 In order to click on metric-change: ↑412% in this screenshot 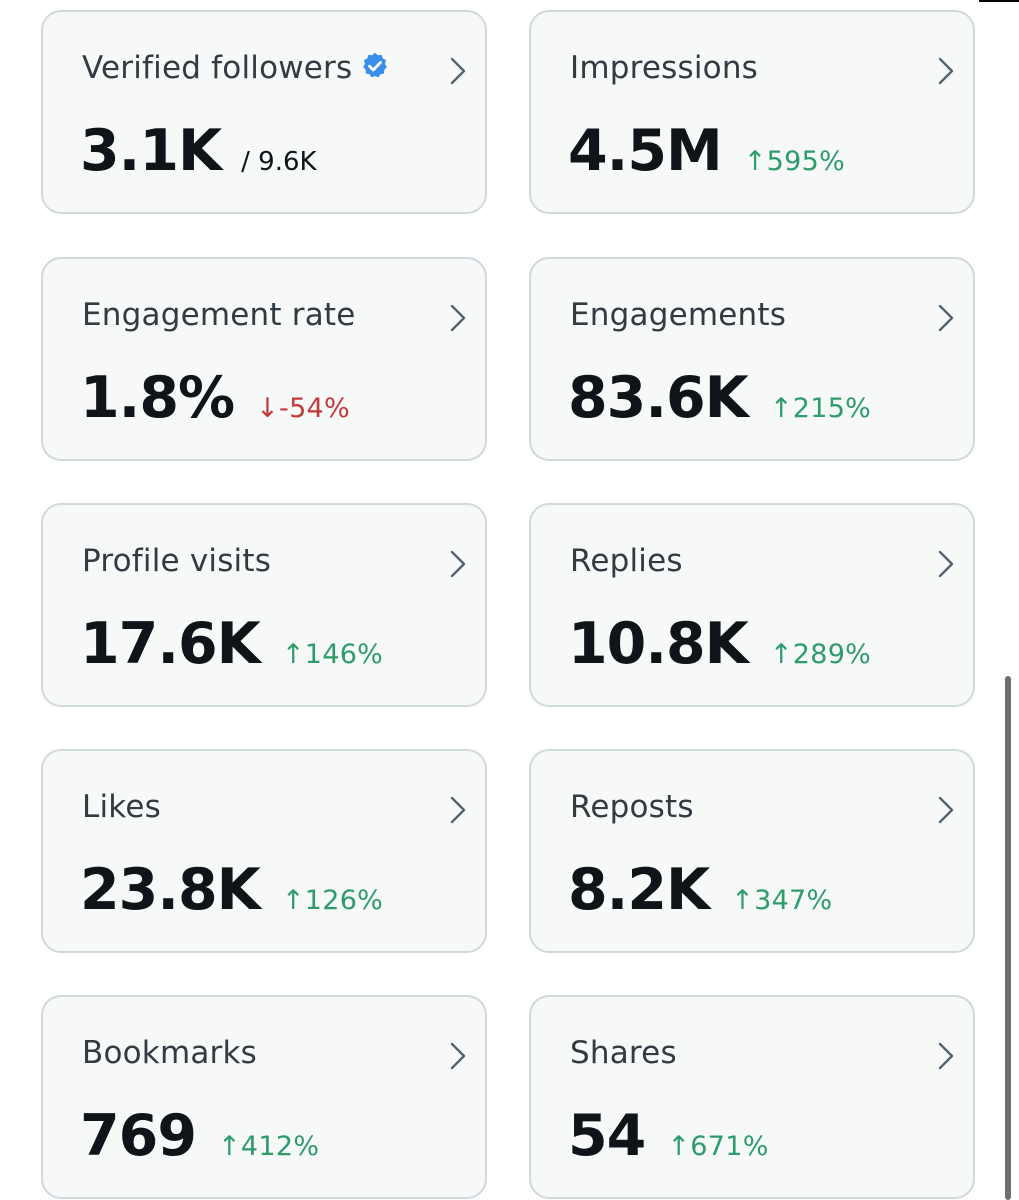, I will do `click(268, 1146)`.